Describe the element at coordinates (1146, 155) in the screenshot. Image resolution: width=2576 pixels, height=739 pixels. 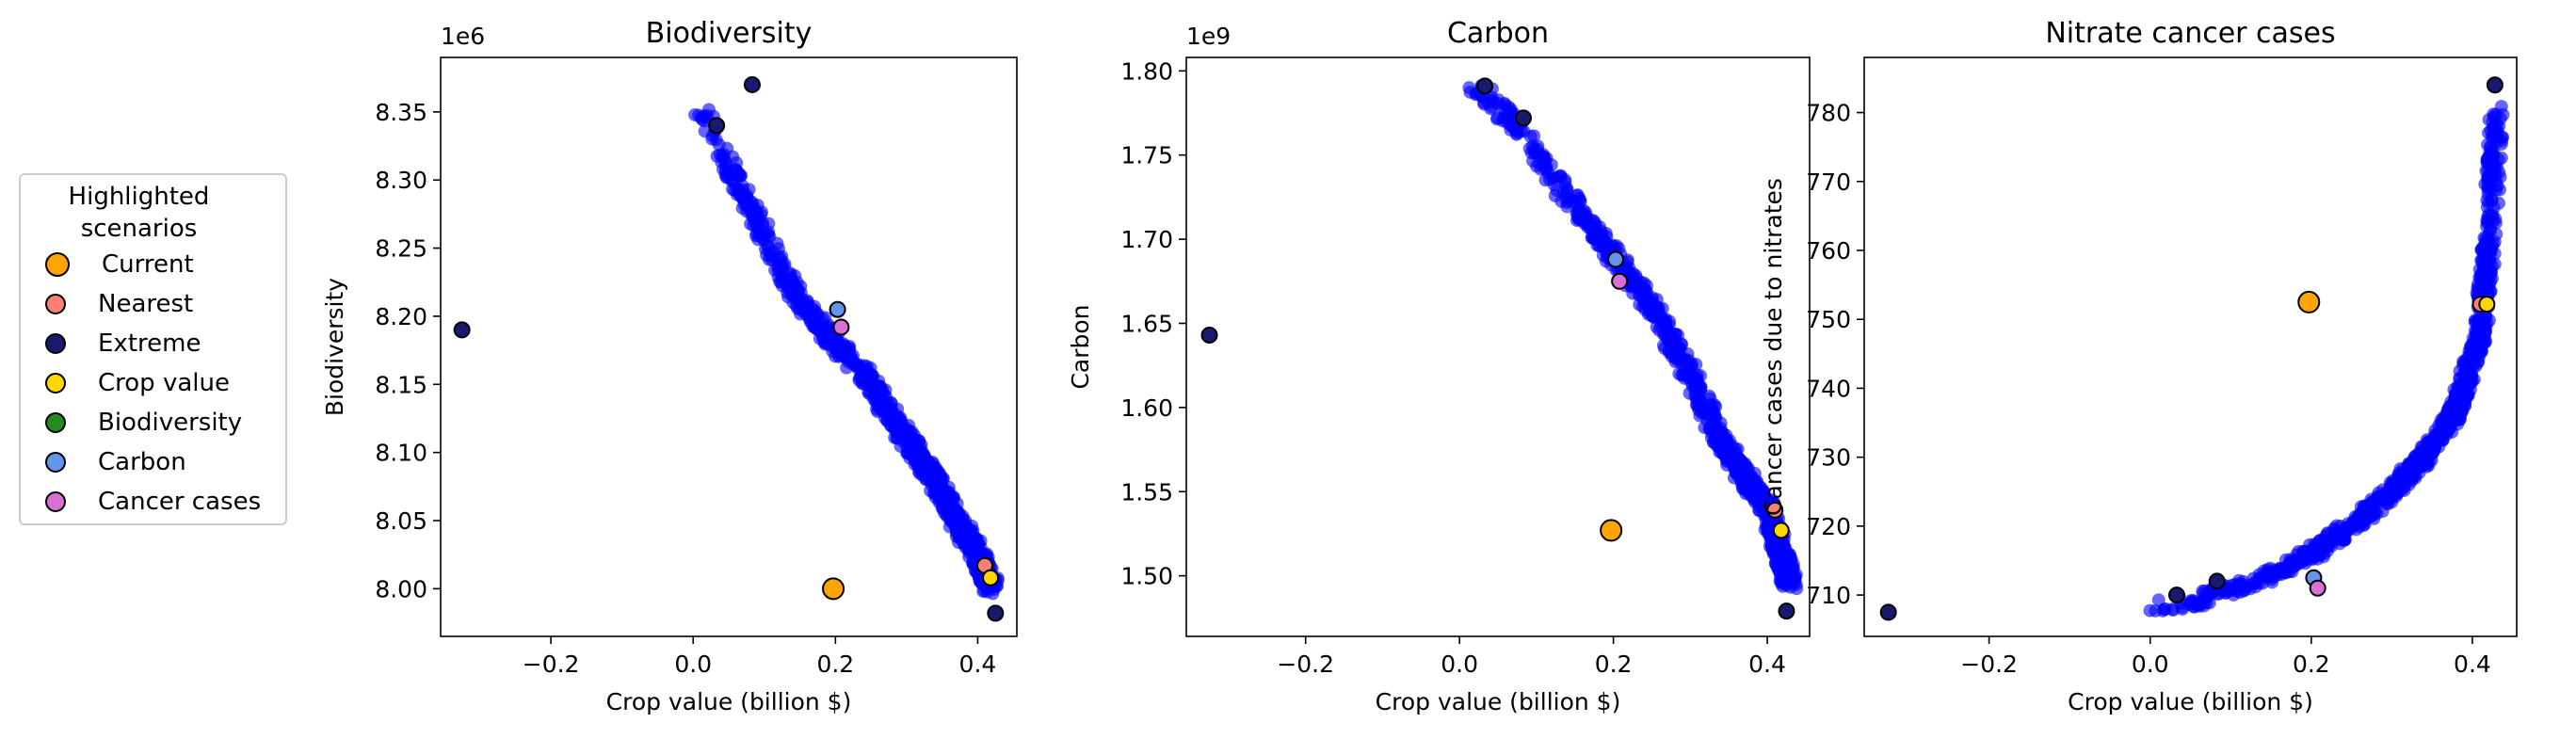
I see `y-tick-label: 1.75` at that location.